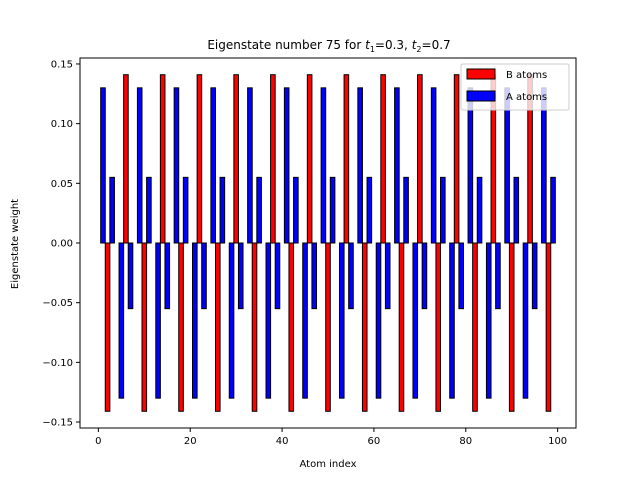  What do you see at coordinates (526, 97) in the screenshot?
I see `legend-label-a-atoms: A atoms` at bounding box center [526, 97].